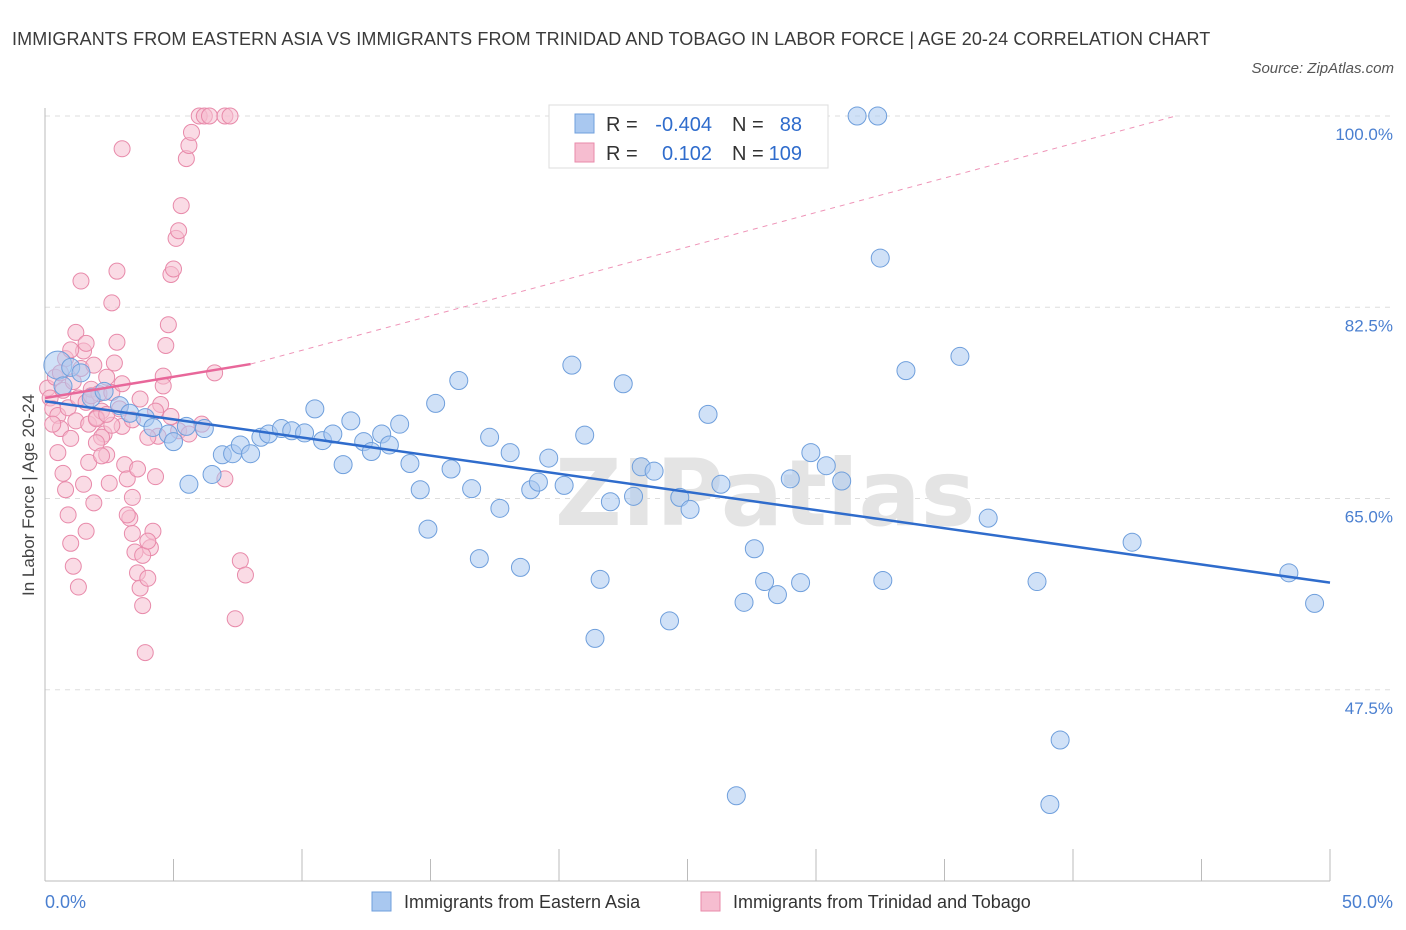 This screenshot has width=1406, height=930. I want to click on chart-source: Source: ZipAtlas.com, so click(1322, 68).